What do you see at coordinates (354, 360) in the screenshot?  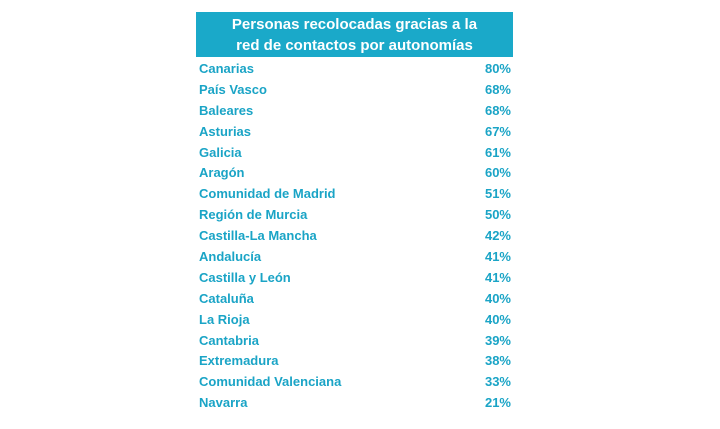 I see `table-row: Extremadura 38%` at bounding box center [354, 360].